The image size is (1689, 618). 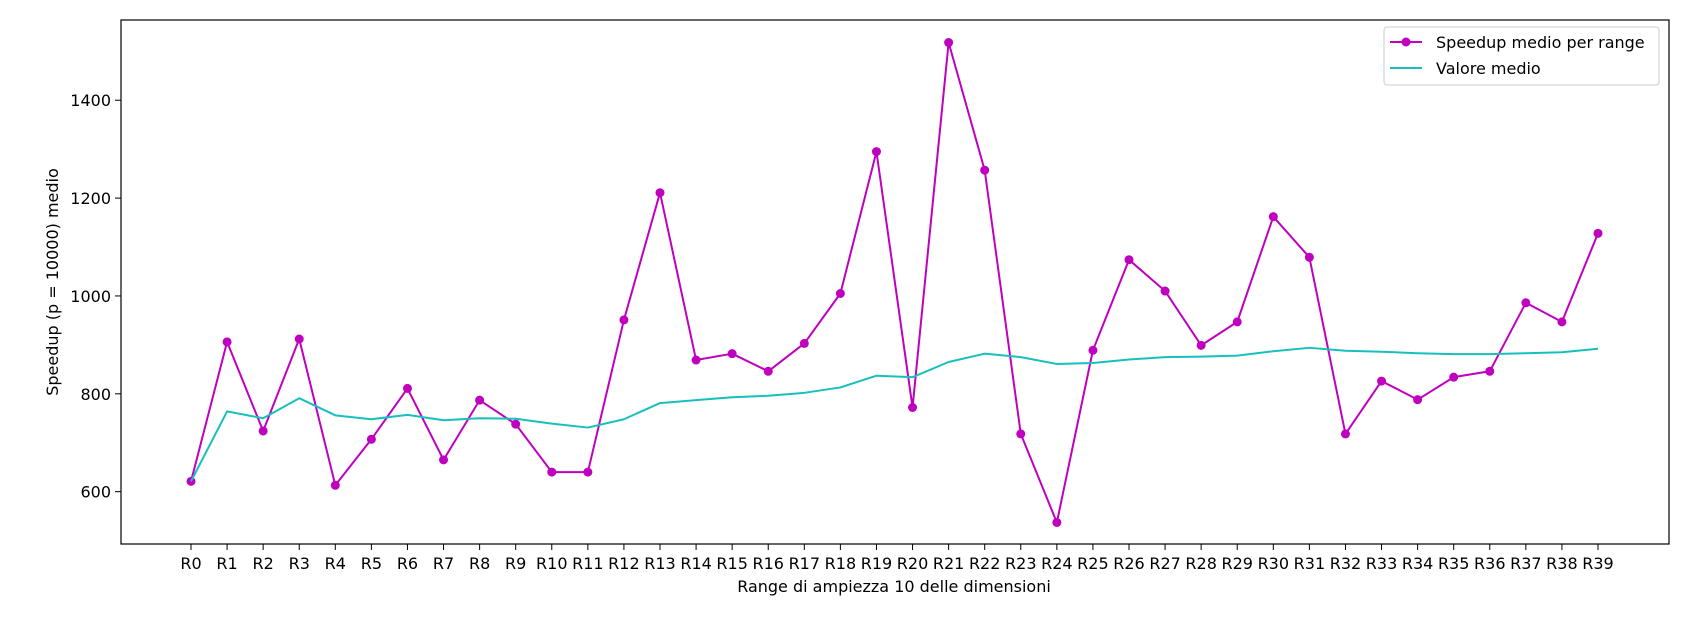 What do you see at coordinates (1309, 563) in the screenshot?
I see `x-tick-label: R31` at bounding box center [1309, 563].